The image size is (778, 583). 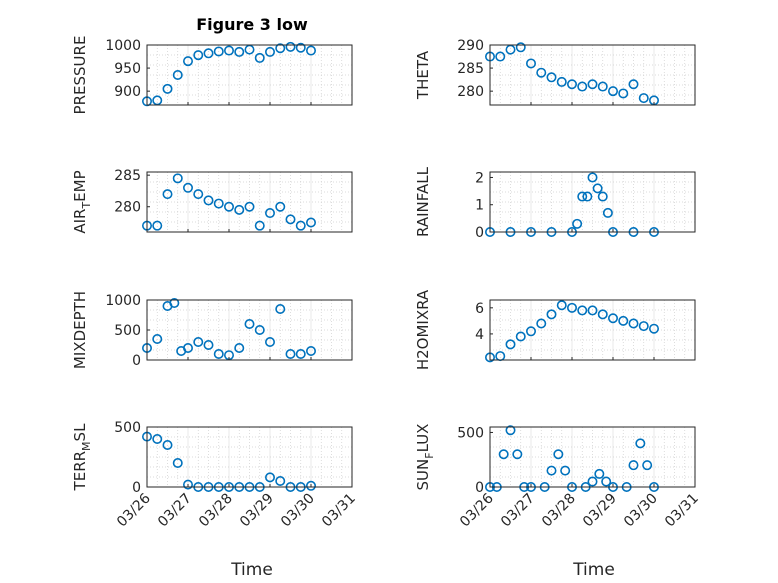 What do you see at coordinates (479, 335) in the screenshot?
I see `y-tick-label: 4` at bounding box center [479, 335].